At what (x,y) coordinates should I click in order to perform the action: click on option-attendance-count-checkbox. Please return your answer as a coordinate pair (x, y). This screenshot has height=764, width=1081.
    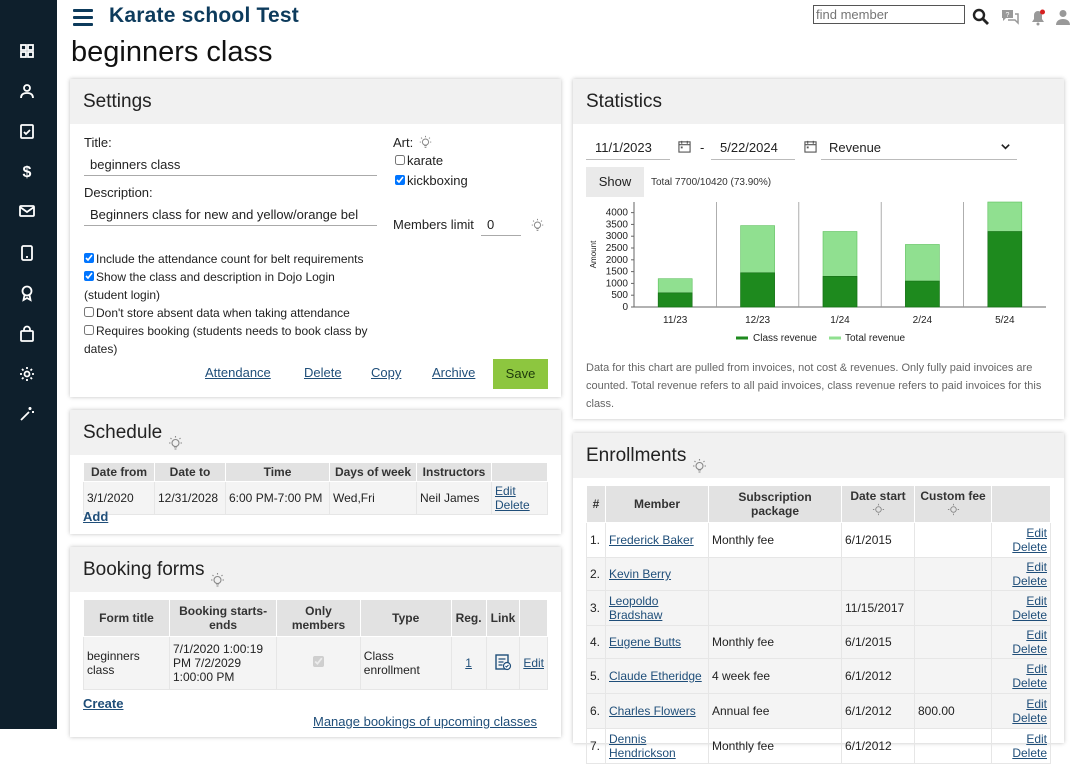
    Looking at the image, I should click on (89, 258).